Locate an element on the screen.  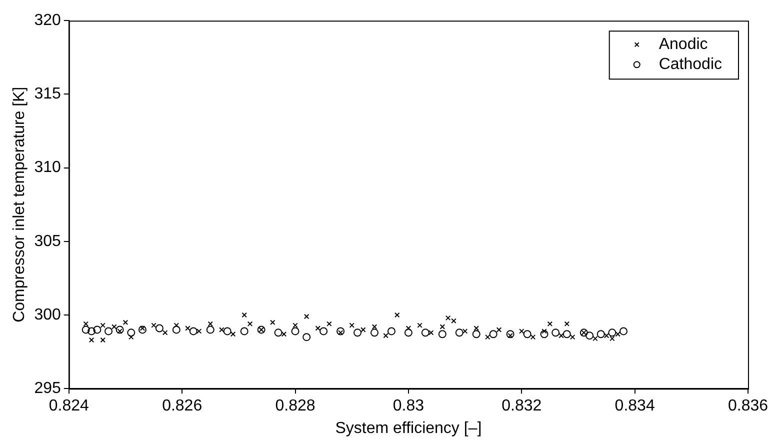
y-tick-label: 305 is located at coordinates (47, 241).